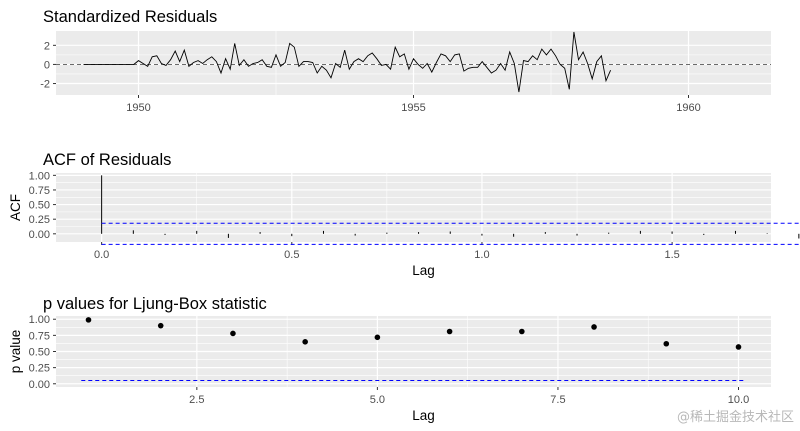  What do you see at coordinates (481, 255) in the screenshot?
I see `x-tick-label: 1.0` at bounding box center [481, 255].